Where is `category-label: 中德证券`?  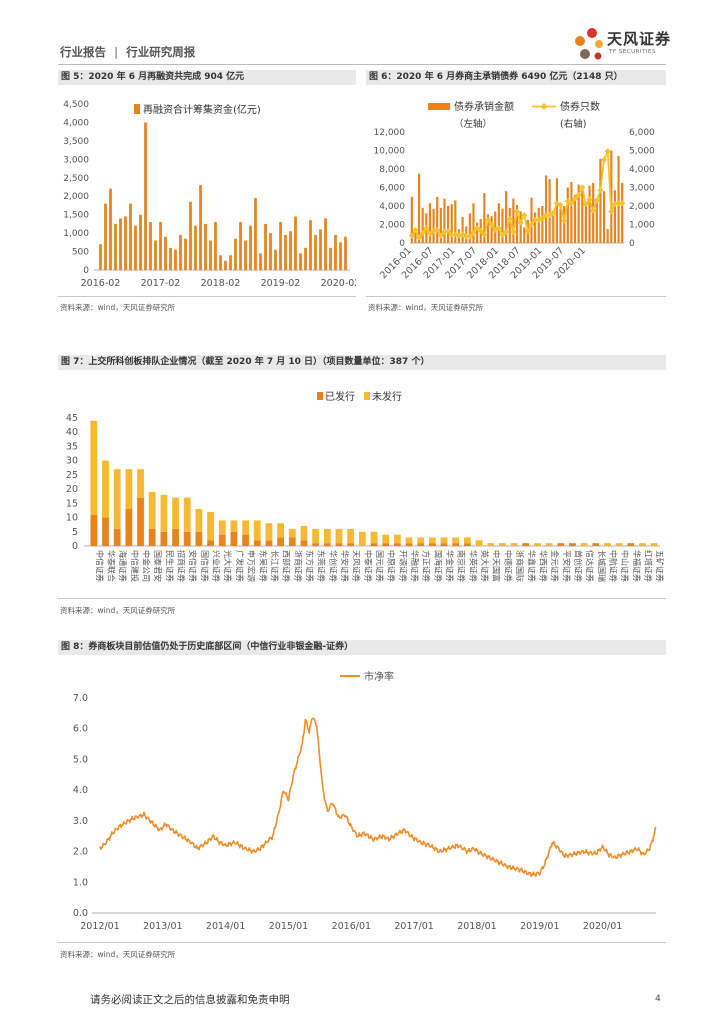
category-label: 中德证券 is located at coordinates (508, 566).